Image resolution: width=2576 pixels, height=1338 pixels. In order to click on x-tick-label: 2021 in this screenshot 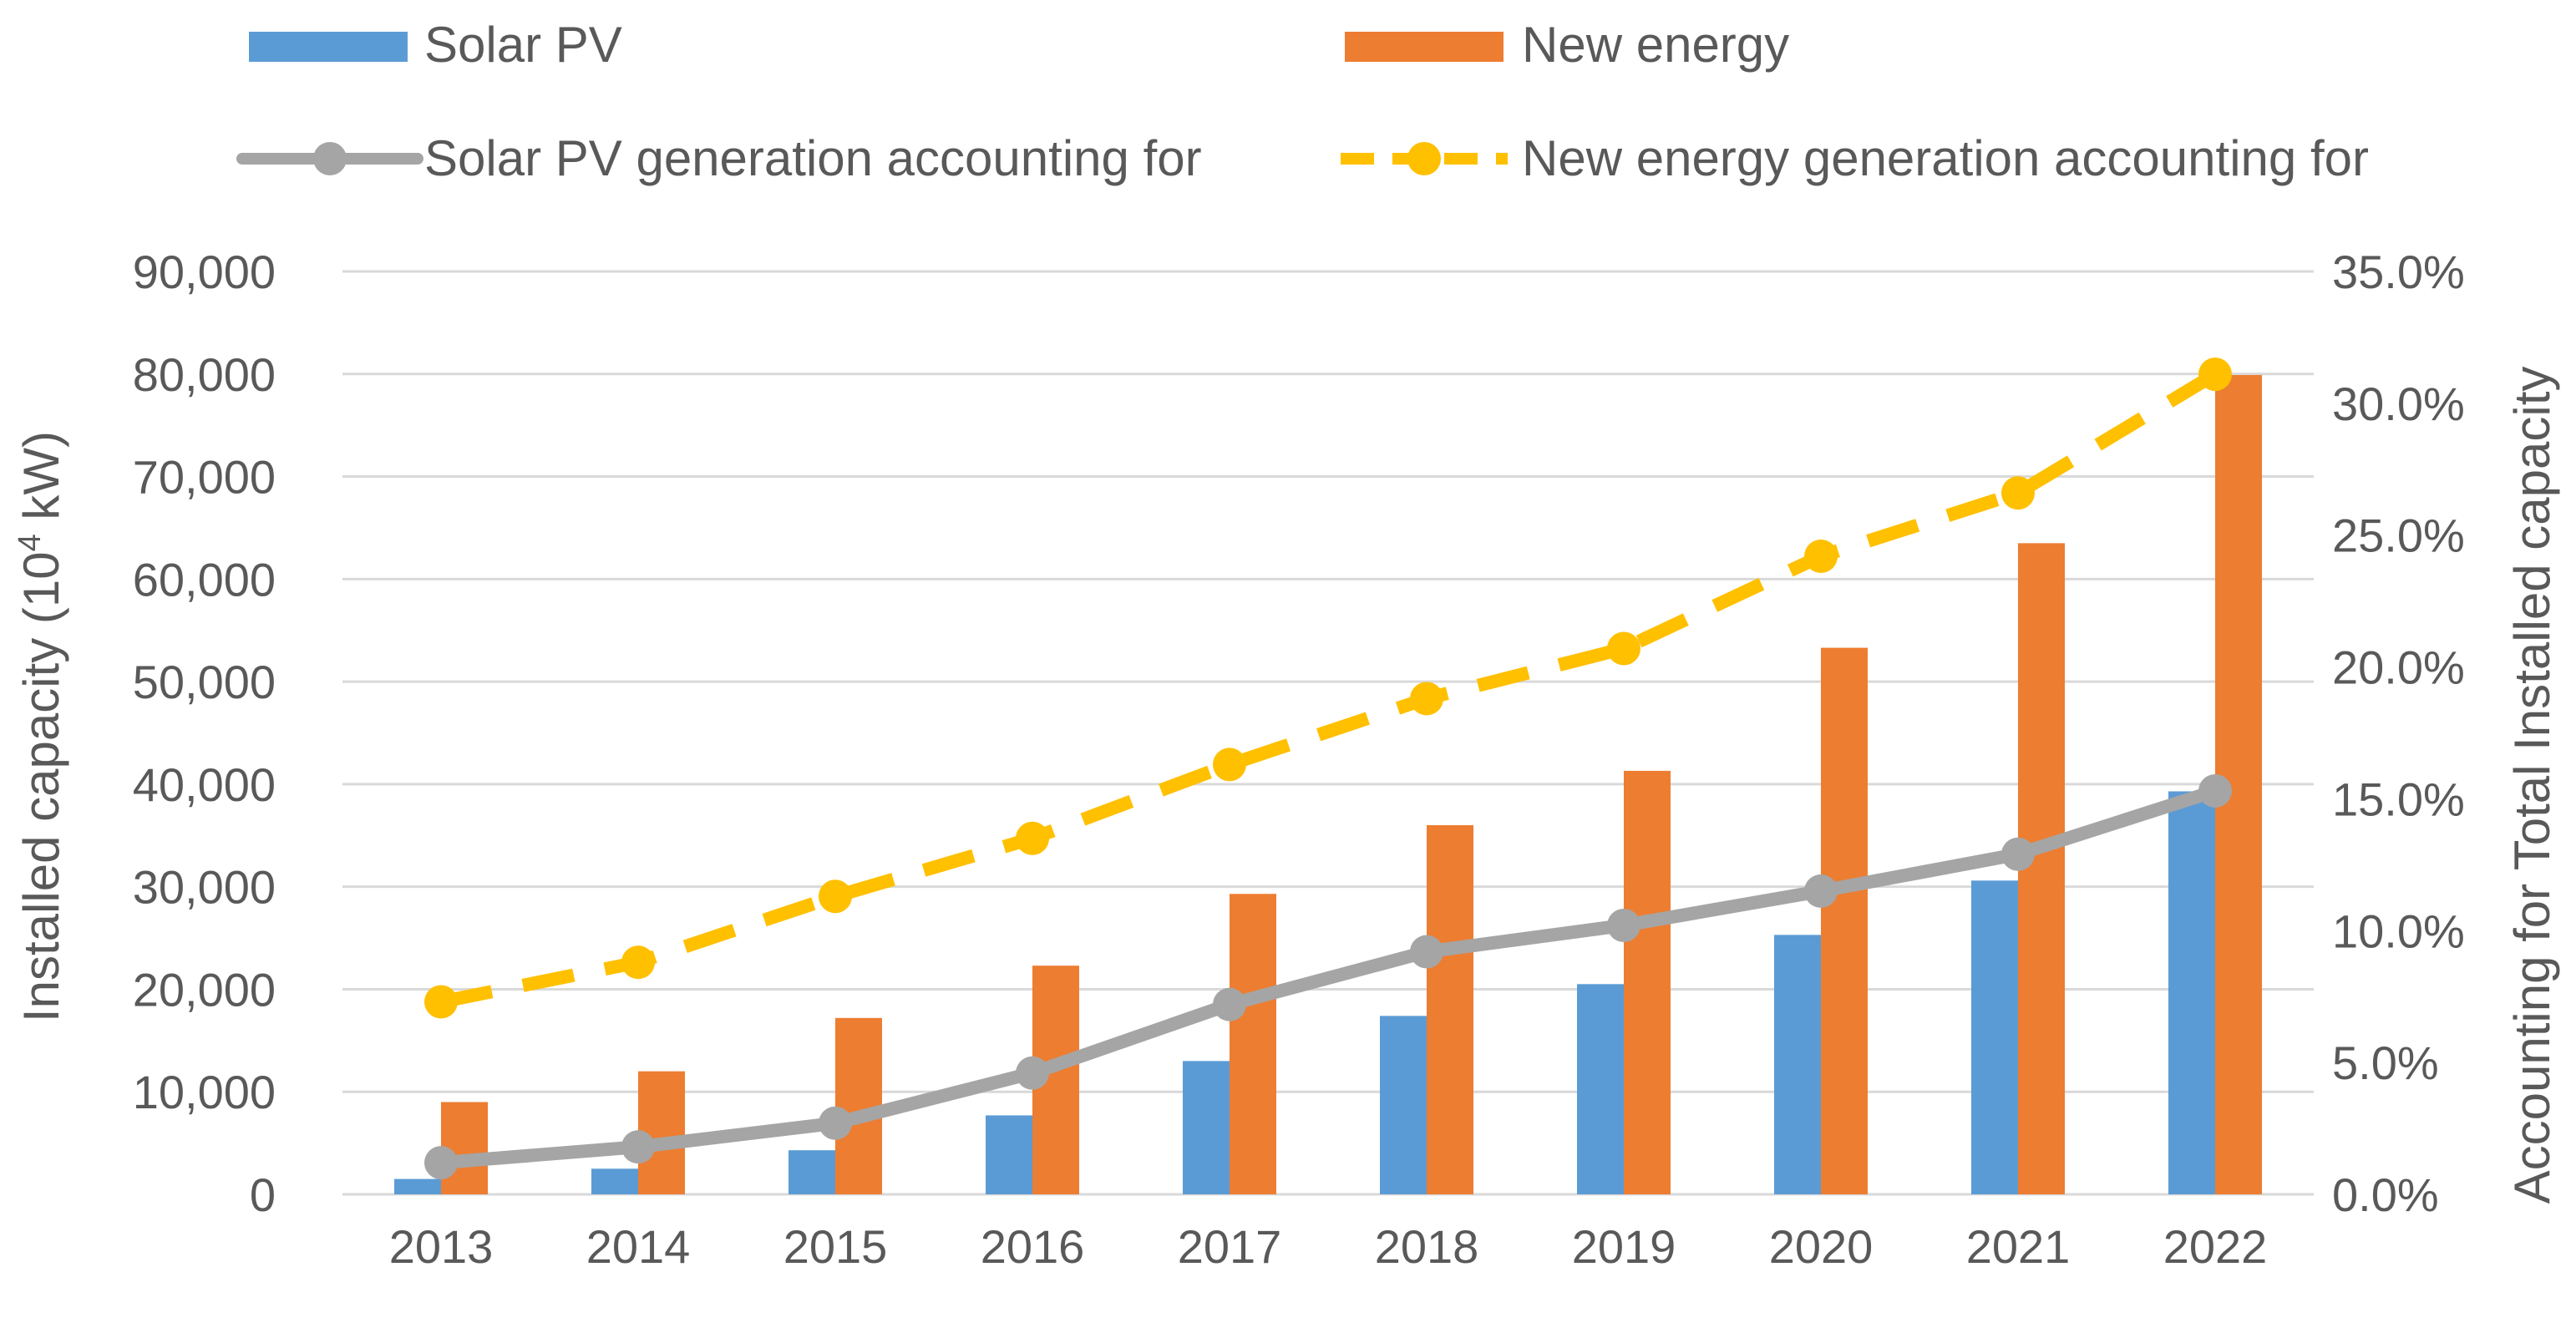, I will do `click(2018, 1246)`.